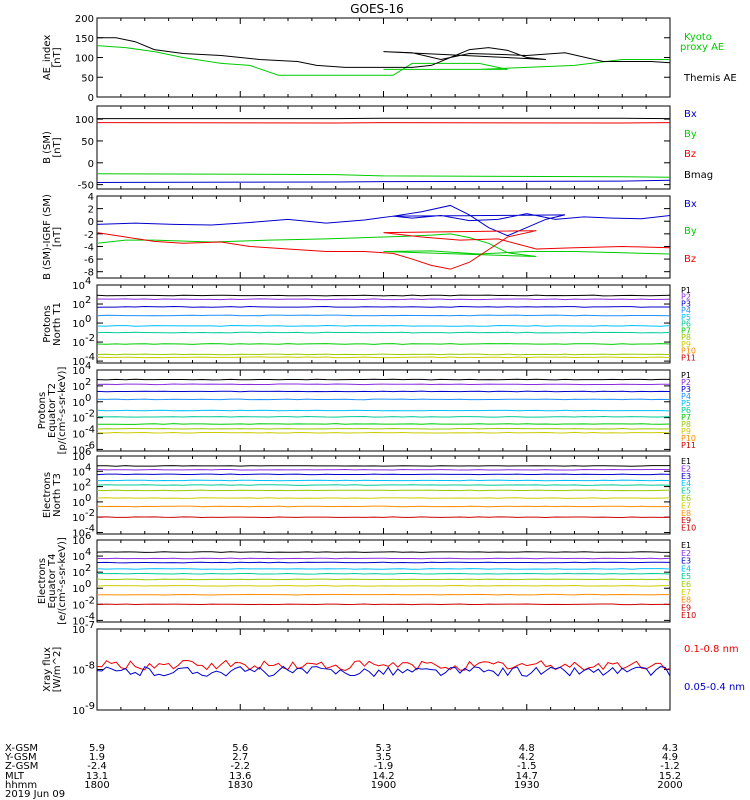  What do you see at coordinates (84, 39) in the screenshot?
I see `y-tick-label: 150` at bounding box center [84, 39].